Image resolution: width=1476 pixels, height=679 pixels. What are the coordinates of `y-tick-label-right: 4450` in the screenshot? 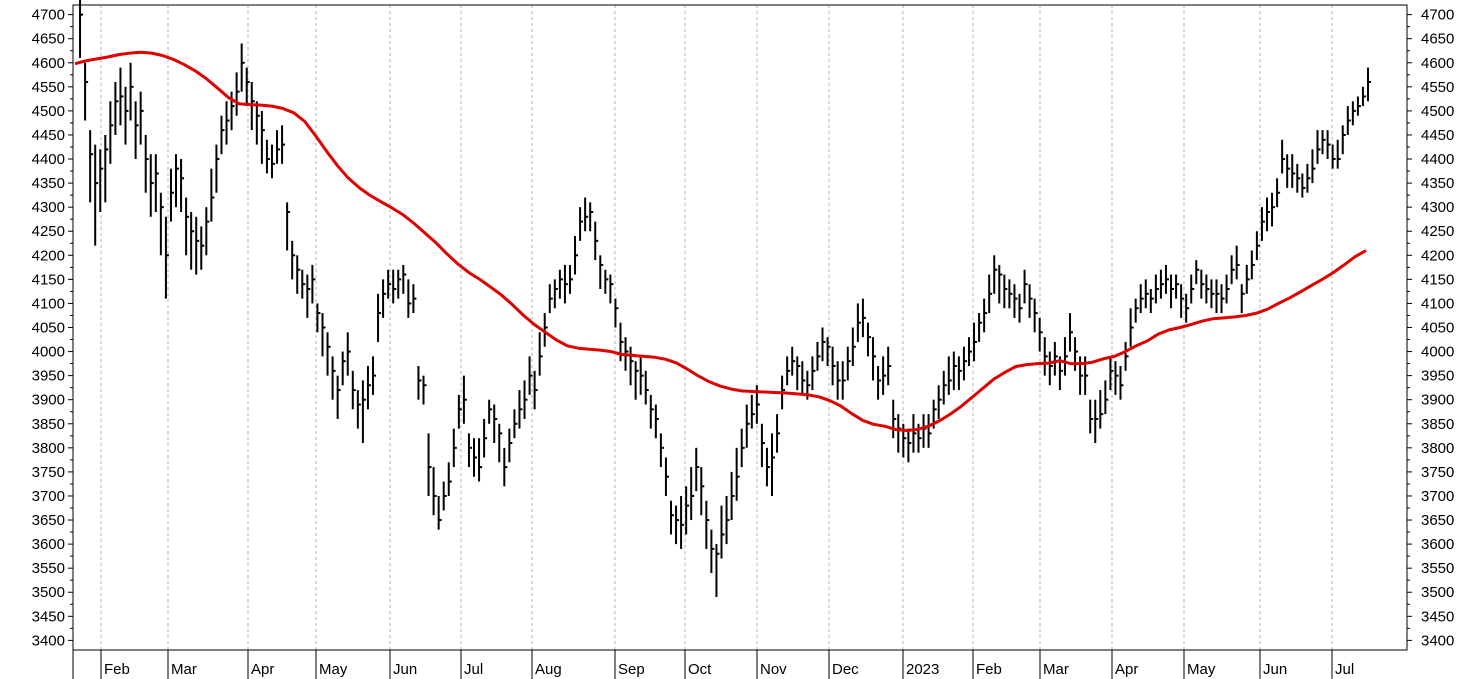 It's located at (1437, 135).